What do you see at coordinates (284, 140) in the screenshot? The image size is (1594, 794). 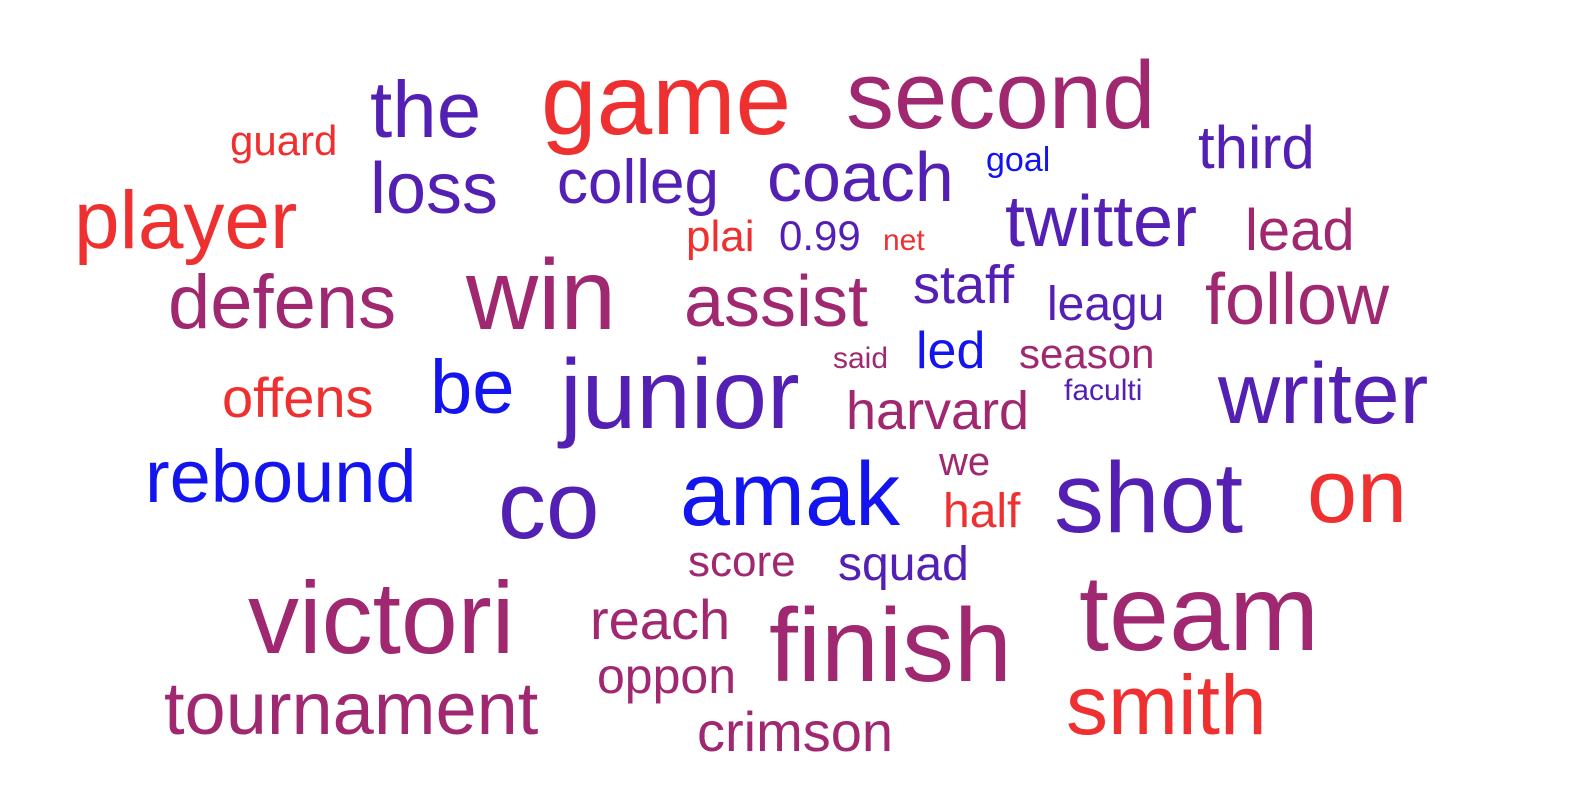 I see `word-guard: guard` at bounding box center [284, 140].